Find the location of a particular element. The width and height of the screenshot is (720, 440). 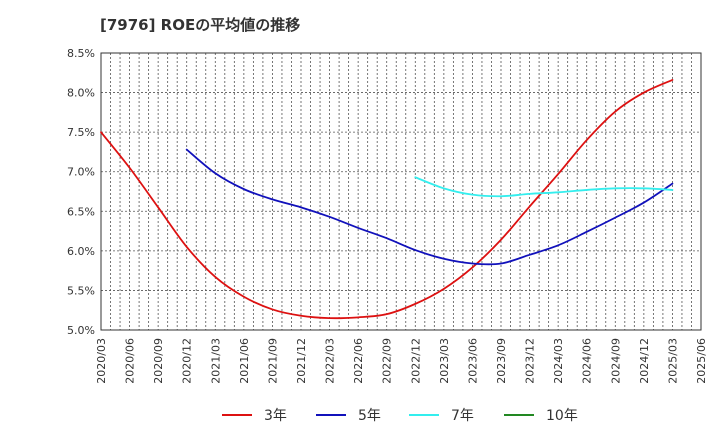

x-tick-label: 2020/03 is located at coordinates (101, 361).